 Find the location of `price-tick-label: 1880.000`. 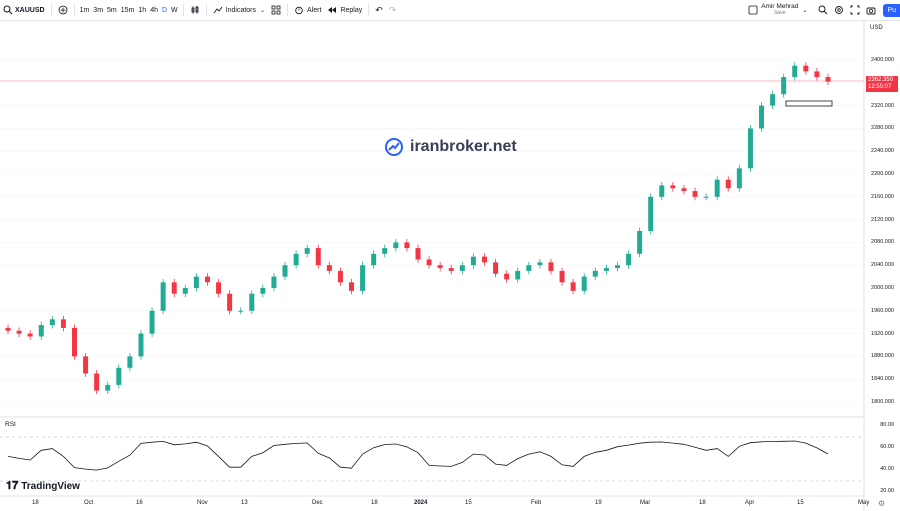

price-tick-label: 1880.000 is located at coordinates (882, 356).